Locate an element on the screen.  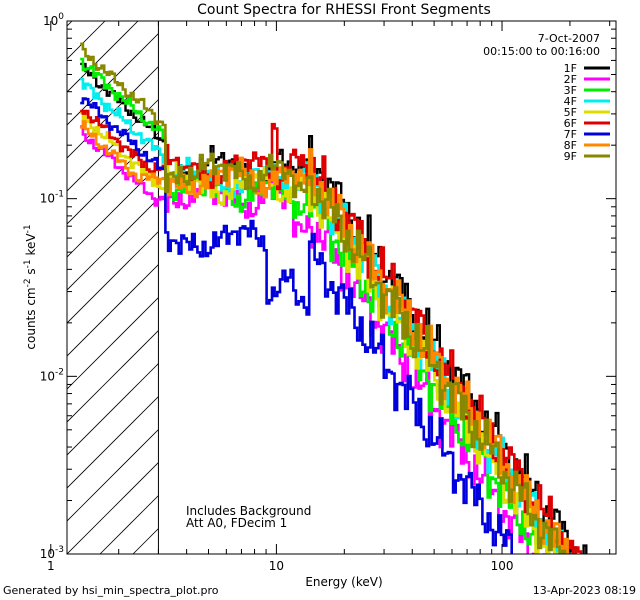
observation-time-range: 00:15:00 to 00:16:00 is located at coordinates (541, 51).